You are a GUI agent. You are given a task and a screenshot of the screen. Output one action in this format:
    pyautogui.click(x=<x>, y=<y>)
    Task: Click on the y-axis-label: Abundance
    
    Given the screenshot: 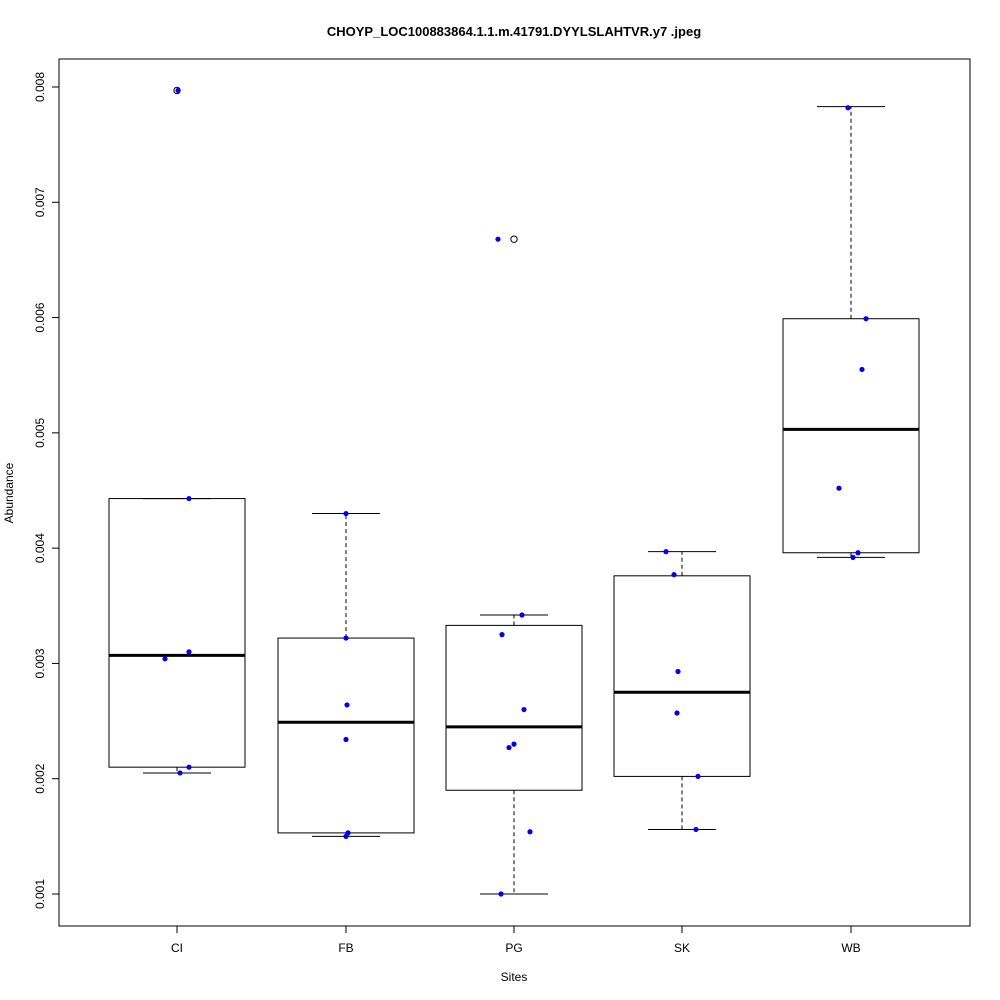 What is the action you would take?
    pyautogui.click(x=9, y=492)
    